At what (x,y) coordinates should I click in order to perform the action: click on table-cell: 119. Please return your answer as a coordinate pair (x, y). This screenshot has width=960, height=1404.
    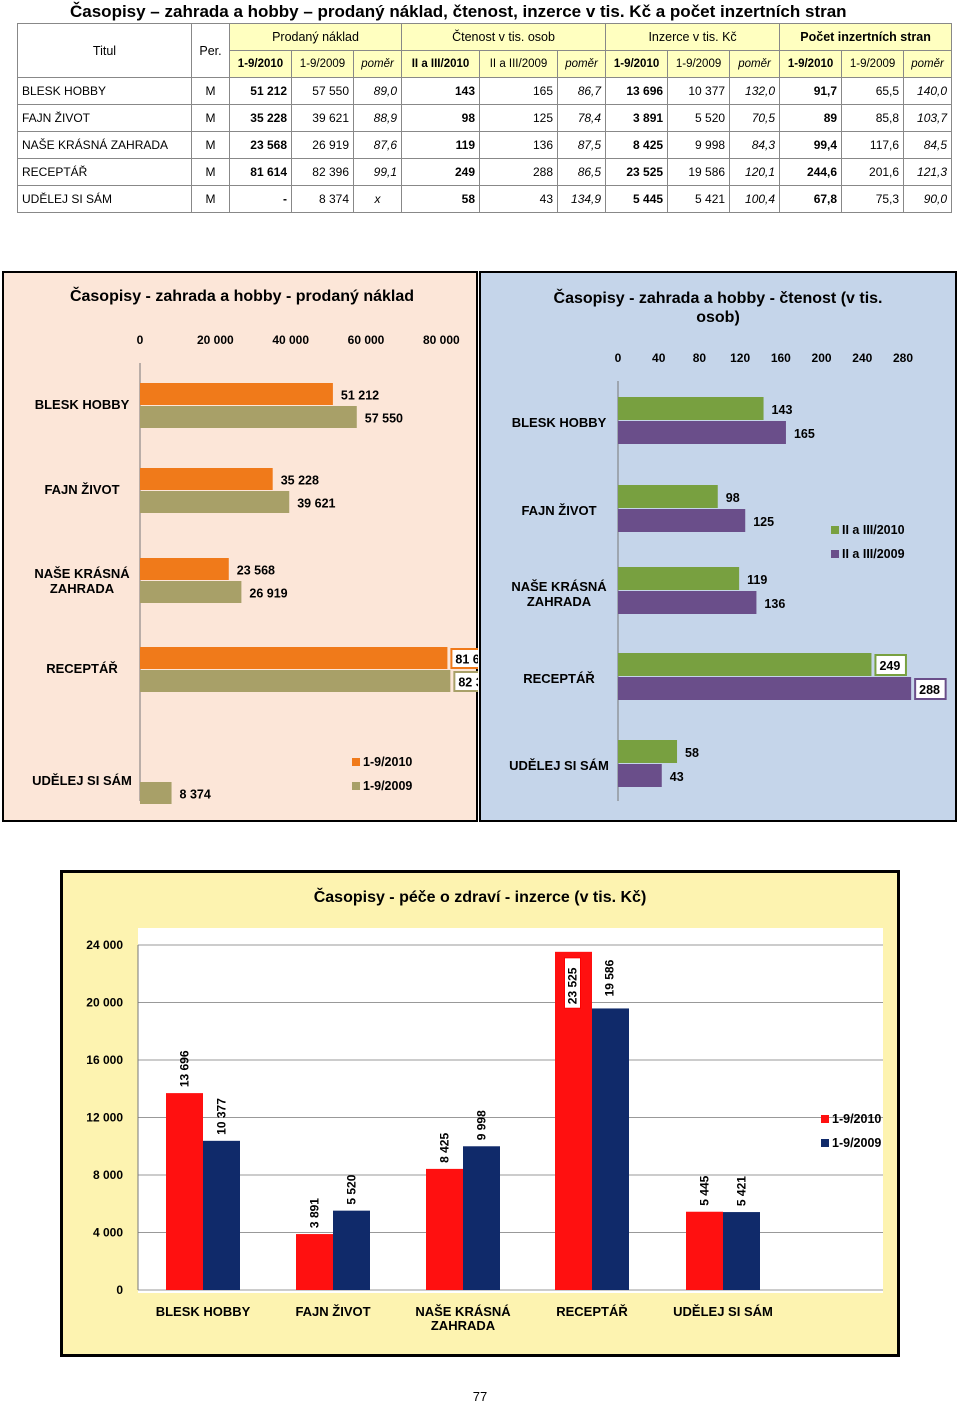
    Looking at the image, I should click on (441, 145).